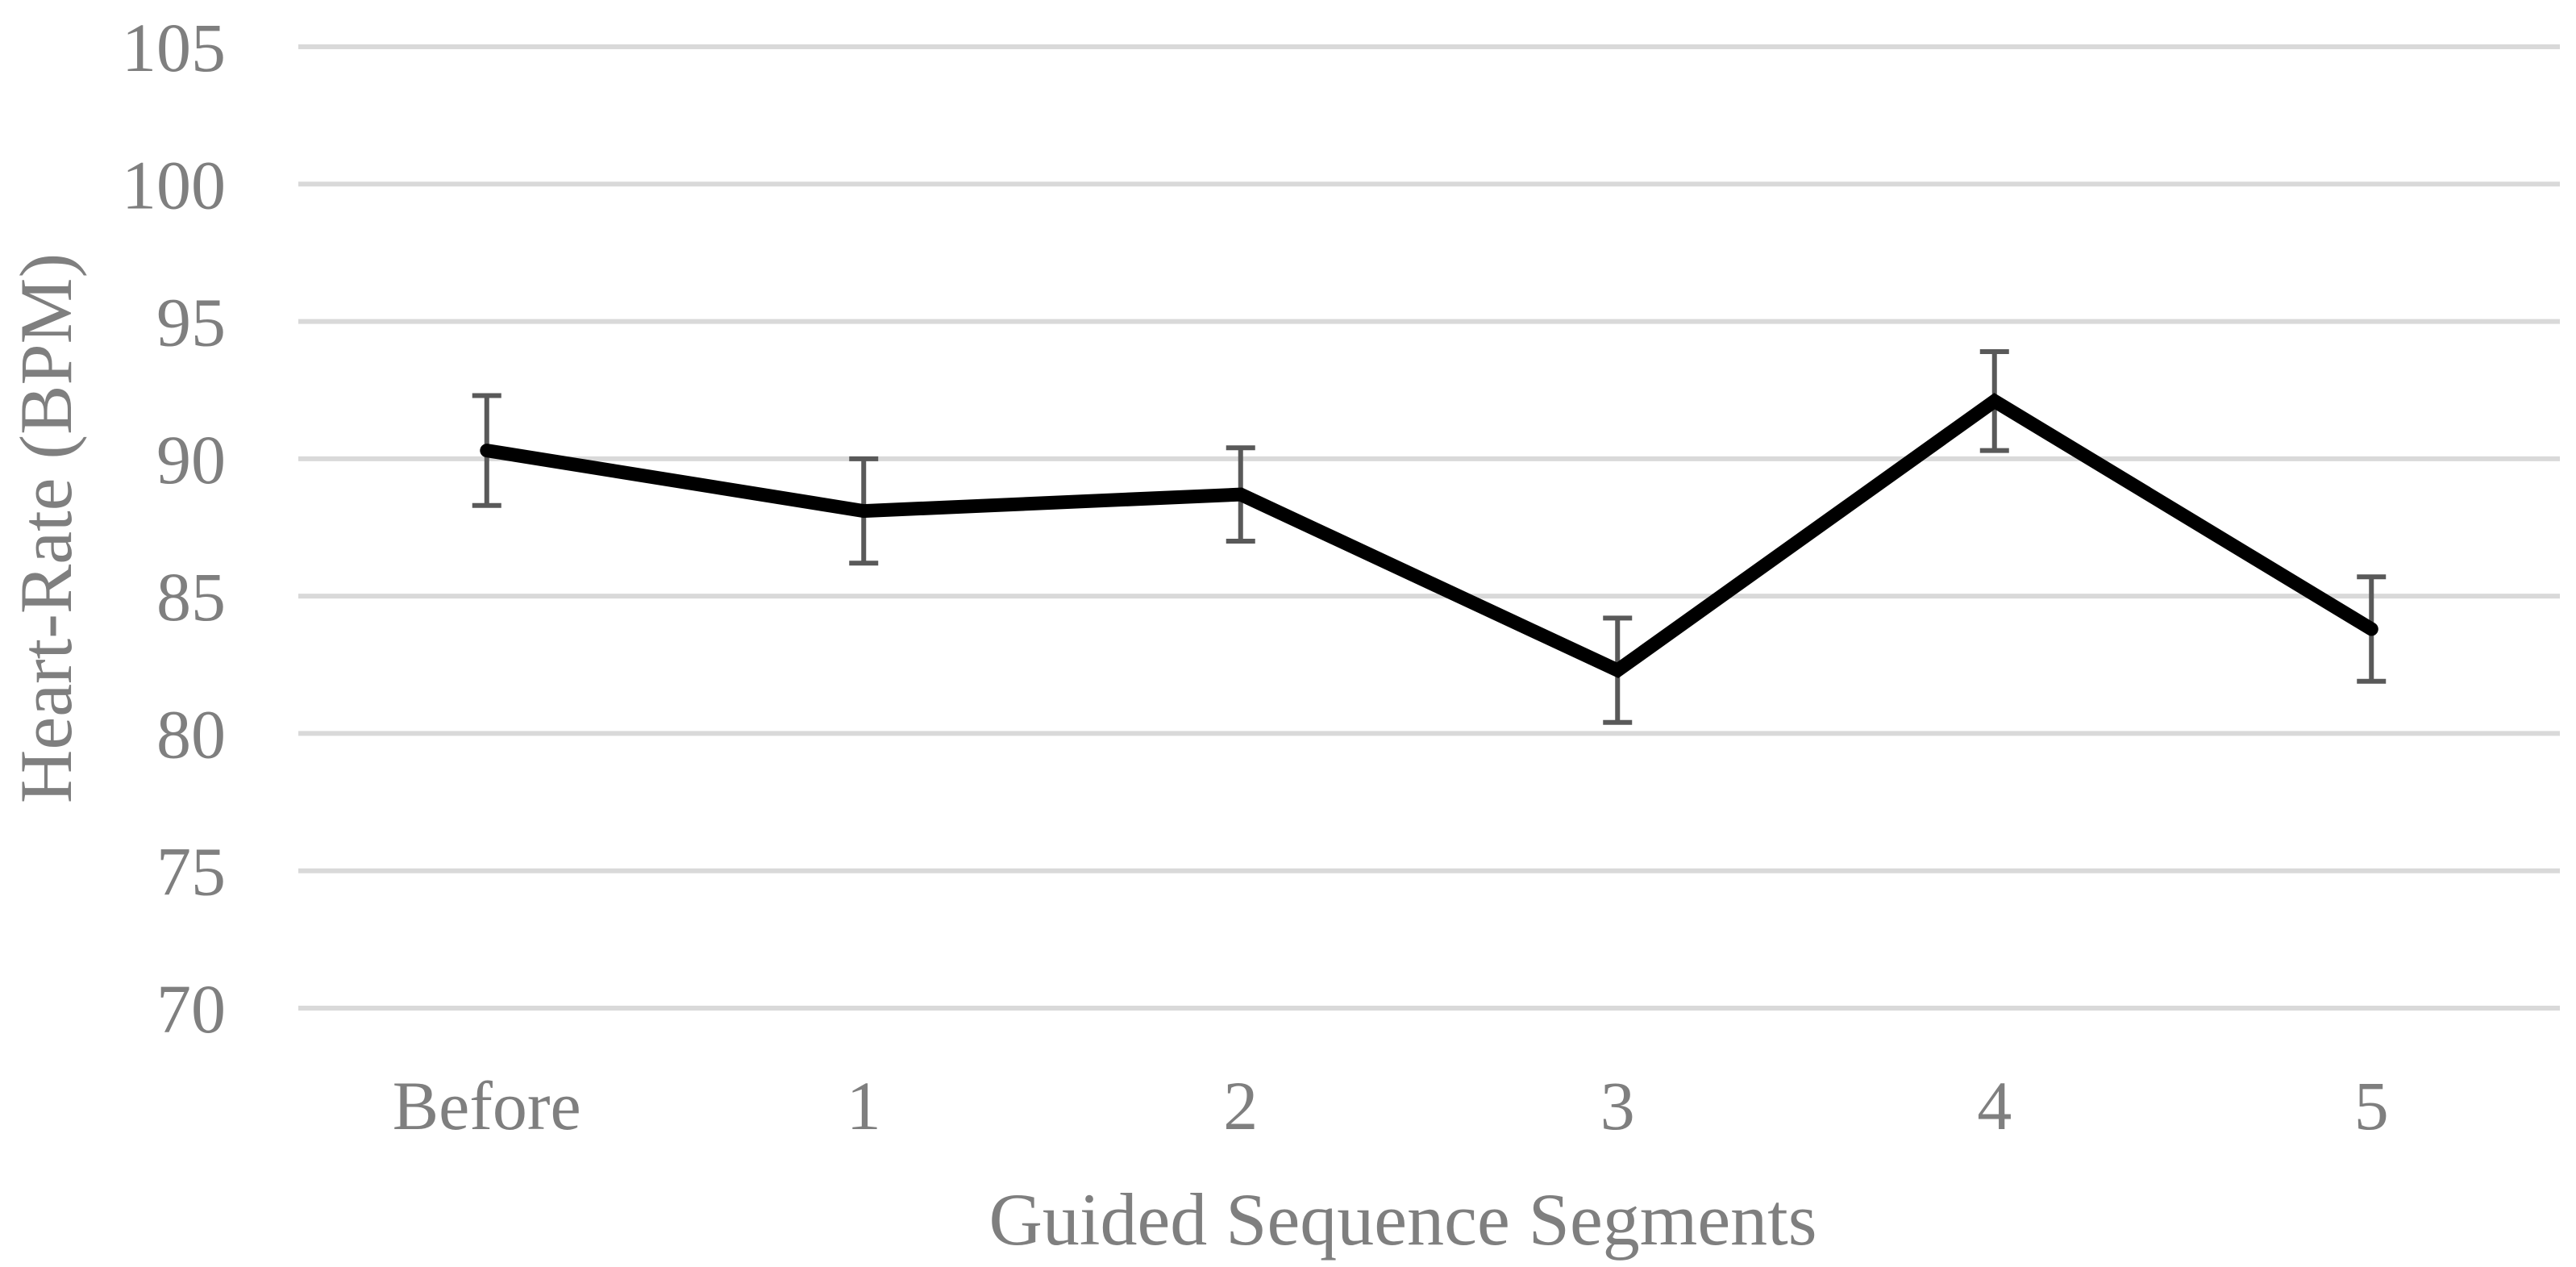 This screenshot has width=2576, height=1267. Describe the element at coordinates (174, 47) in the screenshot. I see `y-tick-label: 105` at that location.